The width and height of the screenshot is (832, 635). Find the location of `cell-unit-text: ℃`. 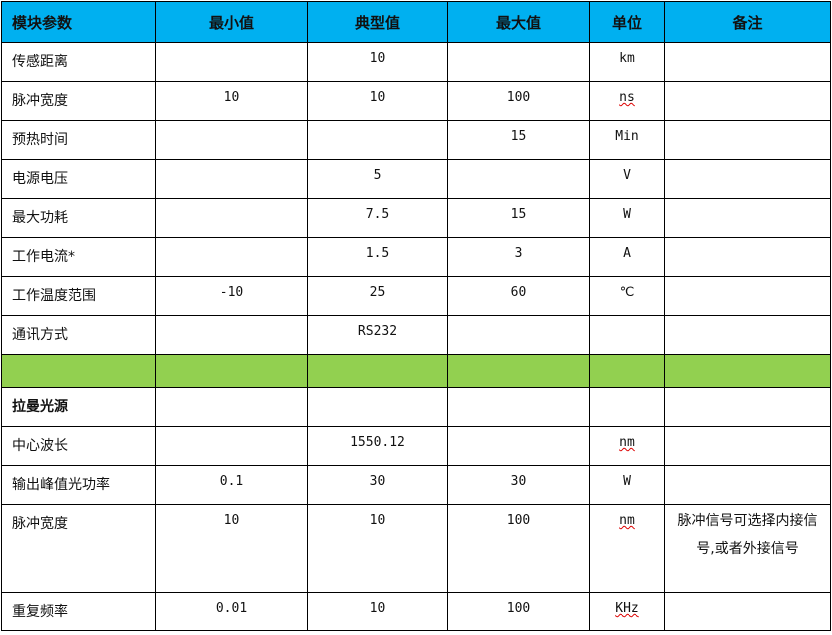

cell-unit-text: ℃ is located at coordinates (627, 292).